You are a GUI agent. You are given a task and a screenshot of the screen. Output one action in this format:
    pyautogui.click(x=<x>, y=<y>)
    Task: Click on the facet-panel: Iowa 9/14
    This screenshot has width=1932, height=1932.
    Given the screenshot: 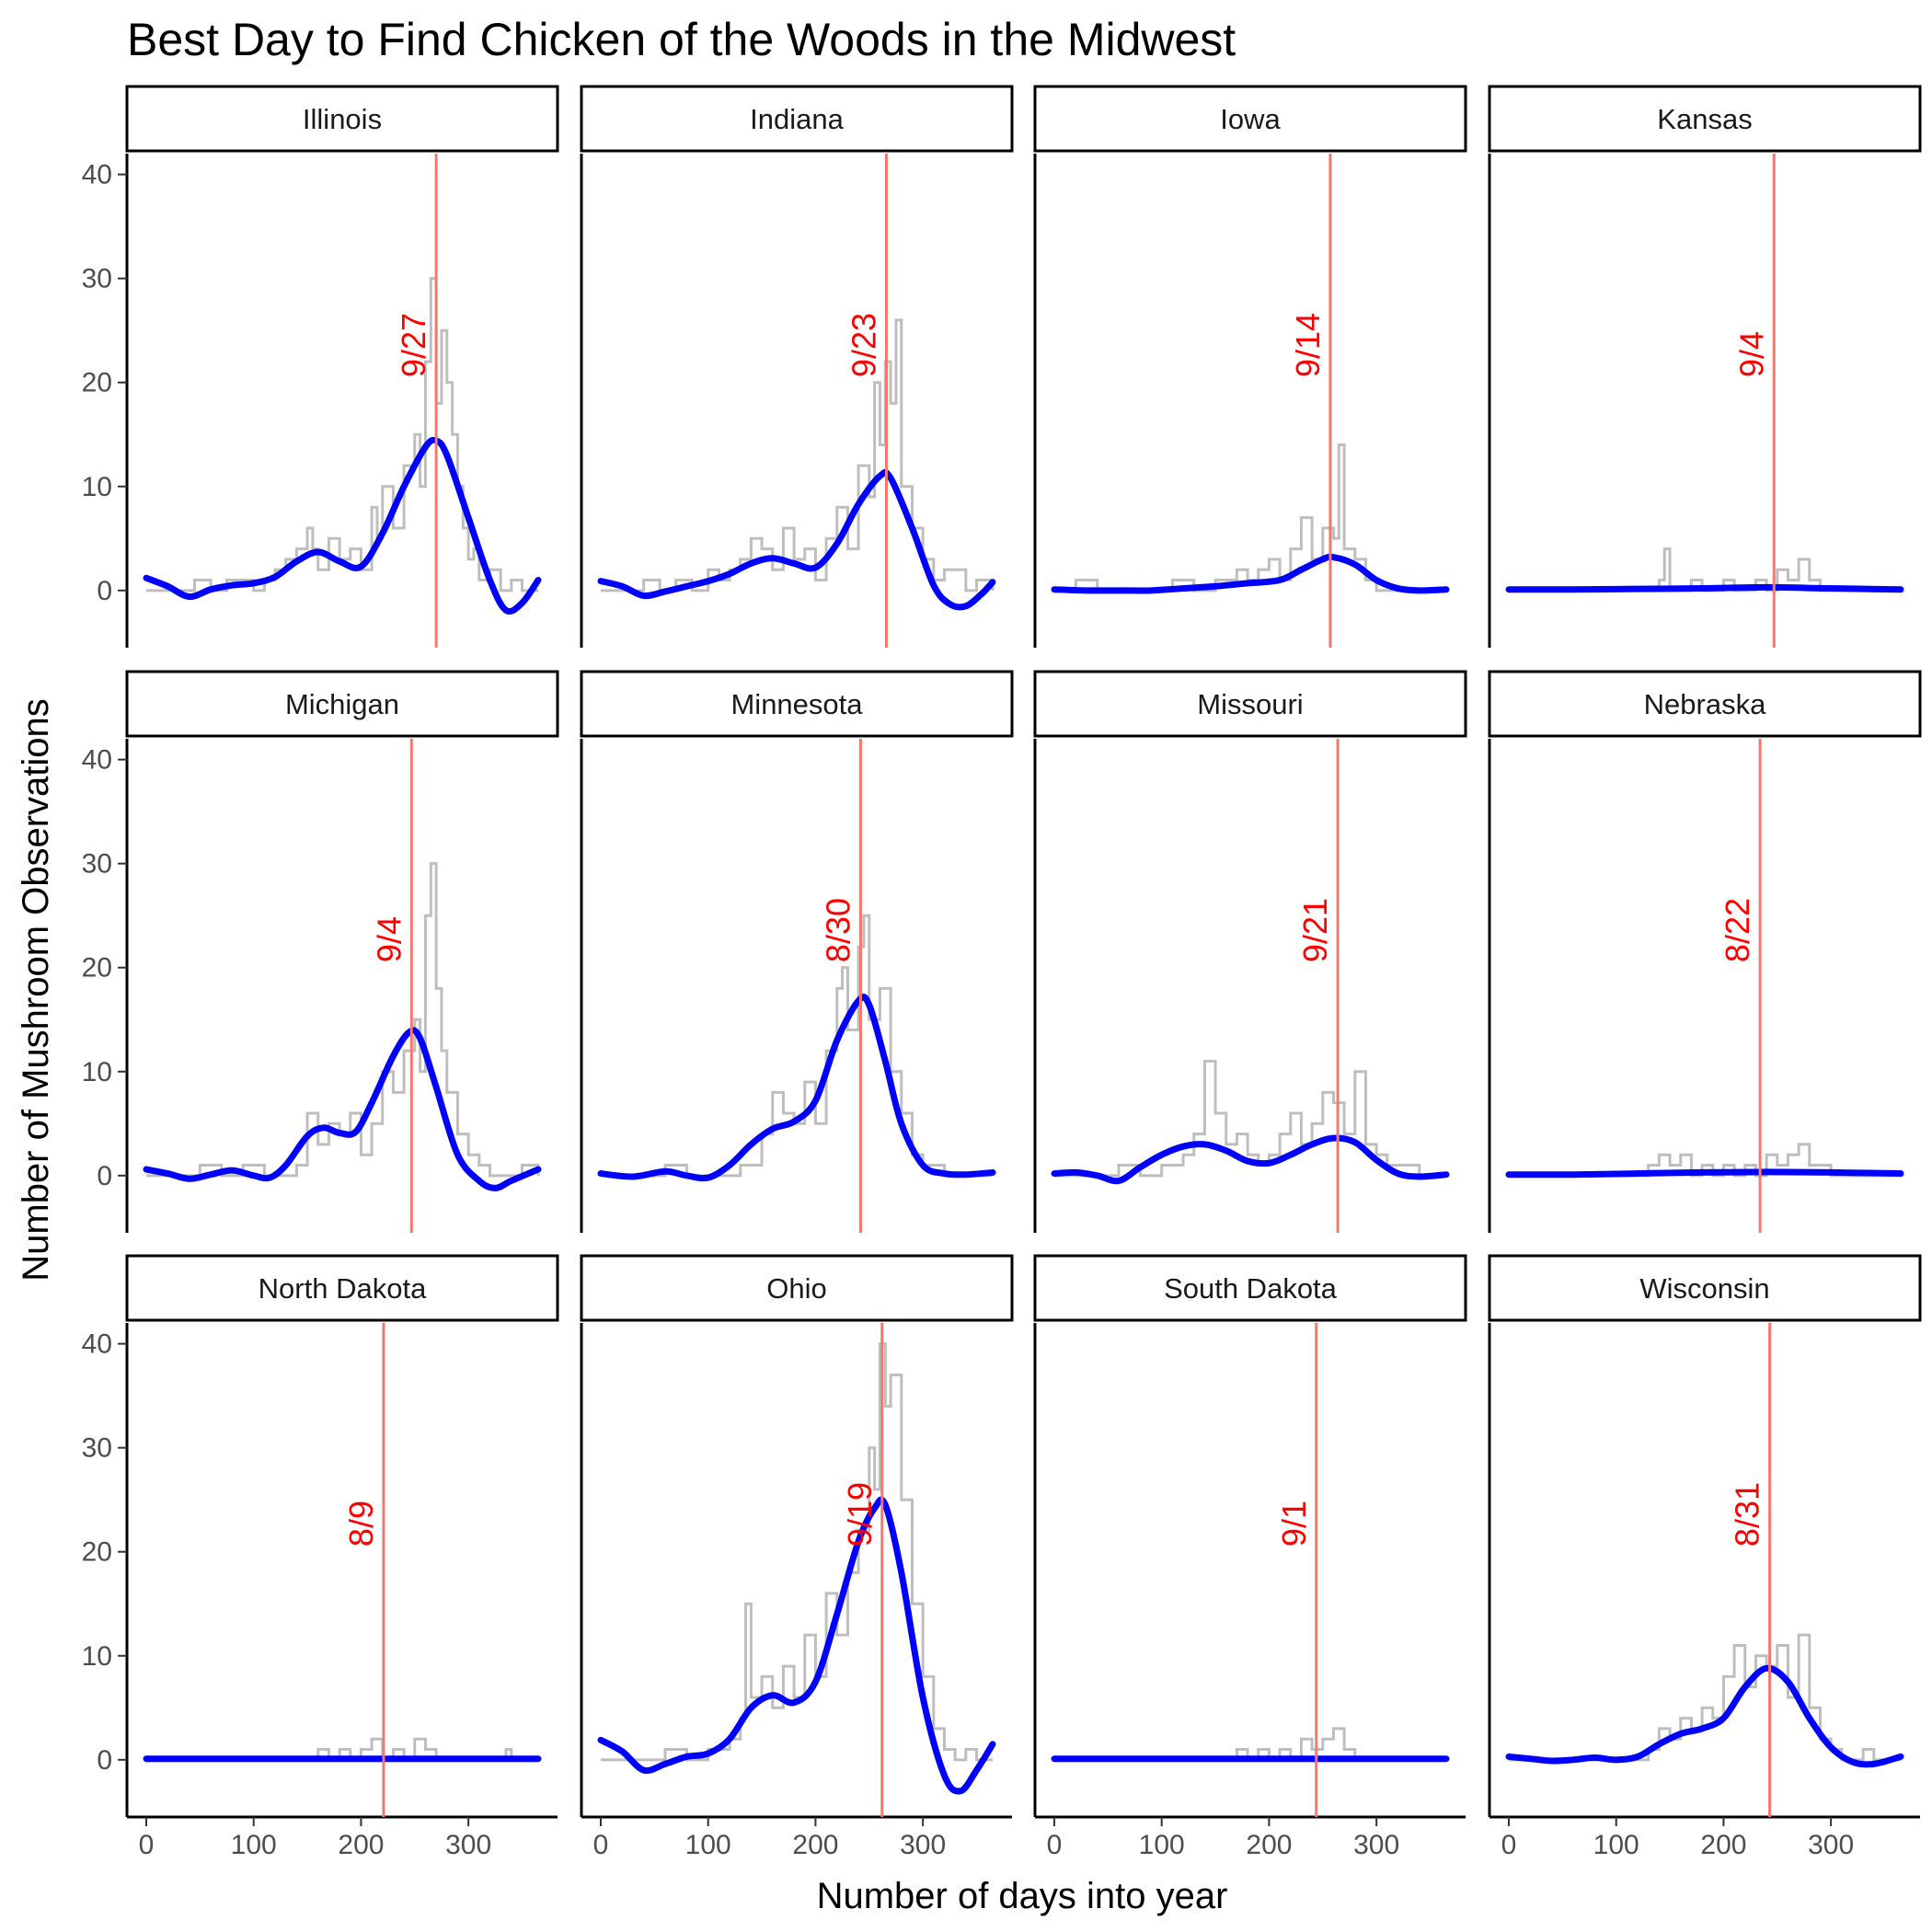 What is the action you would take?
    pyautogui.click(x=1250, y=366)
    